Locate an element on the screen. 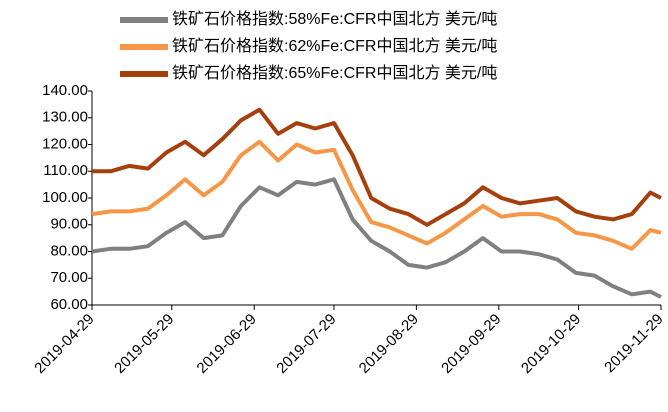 The image size is (668, 412). y-tick-label: 130.00 is located at coordinates (65, 117).